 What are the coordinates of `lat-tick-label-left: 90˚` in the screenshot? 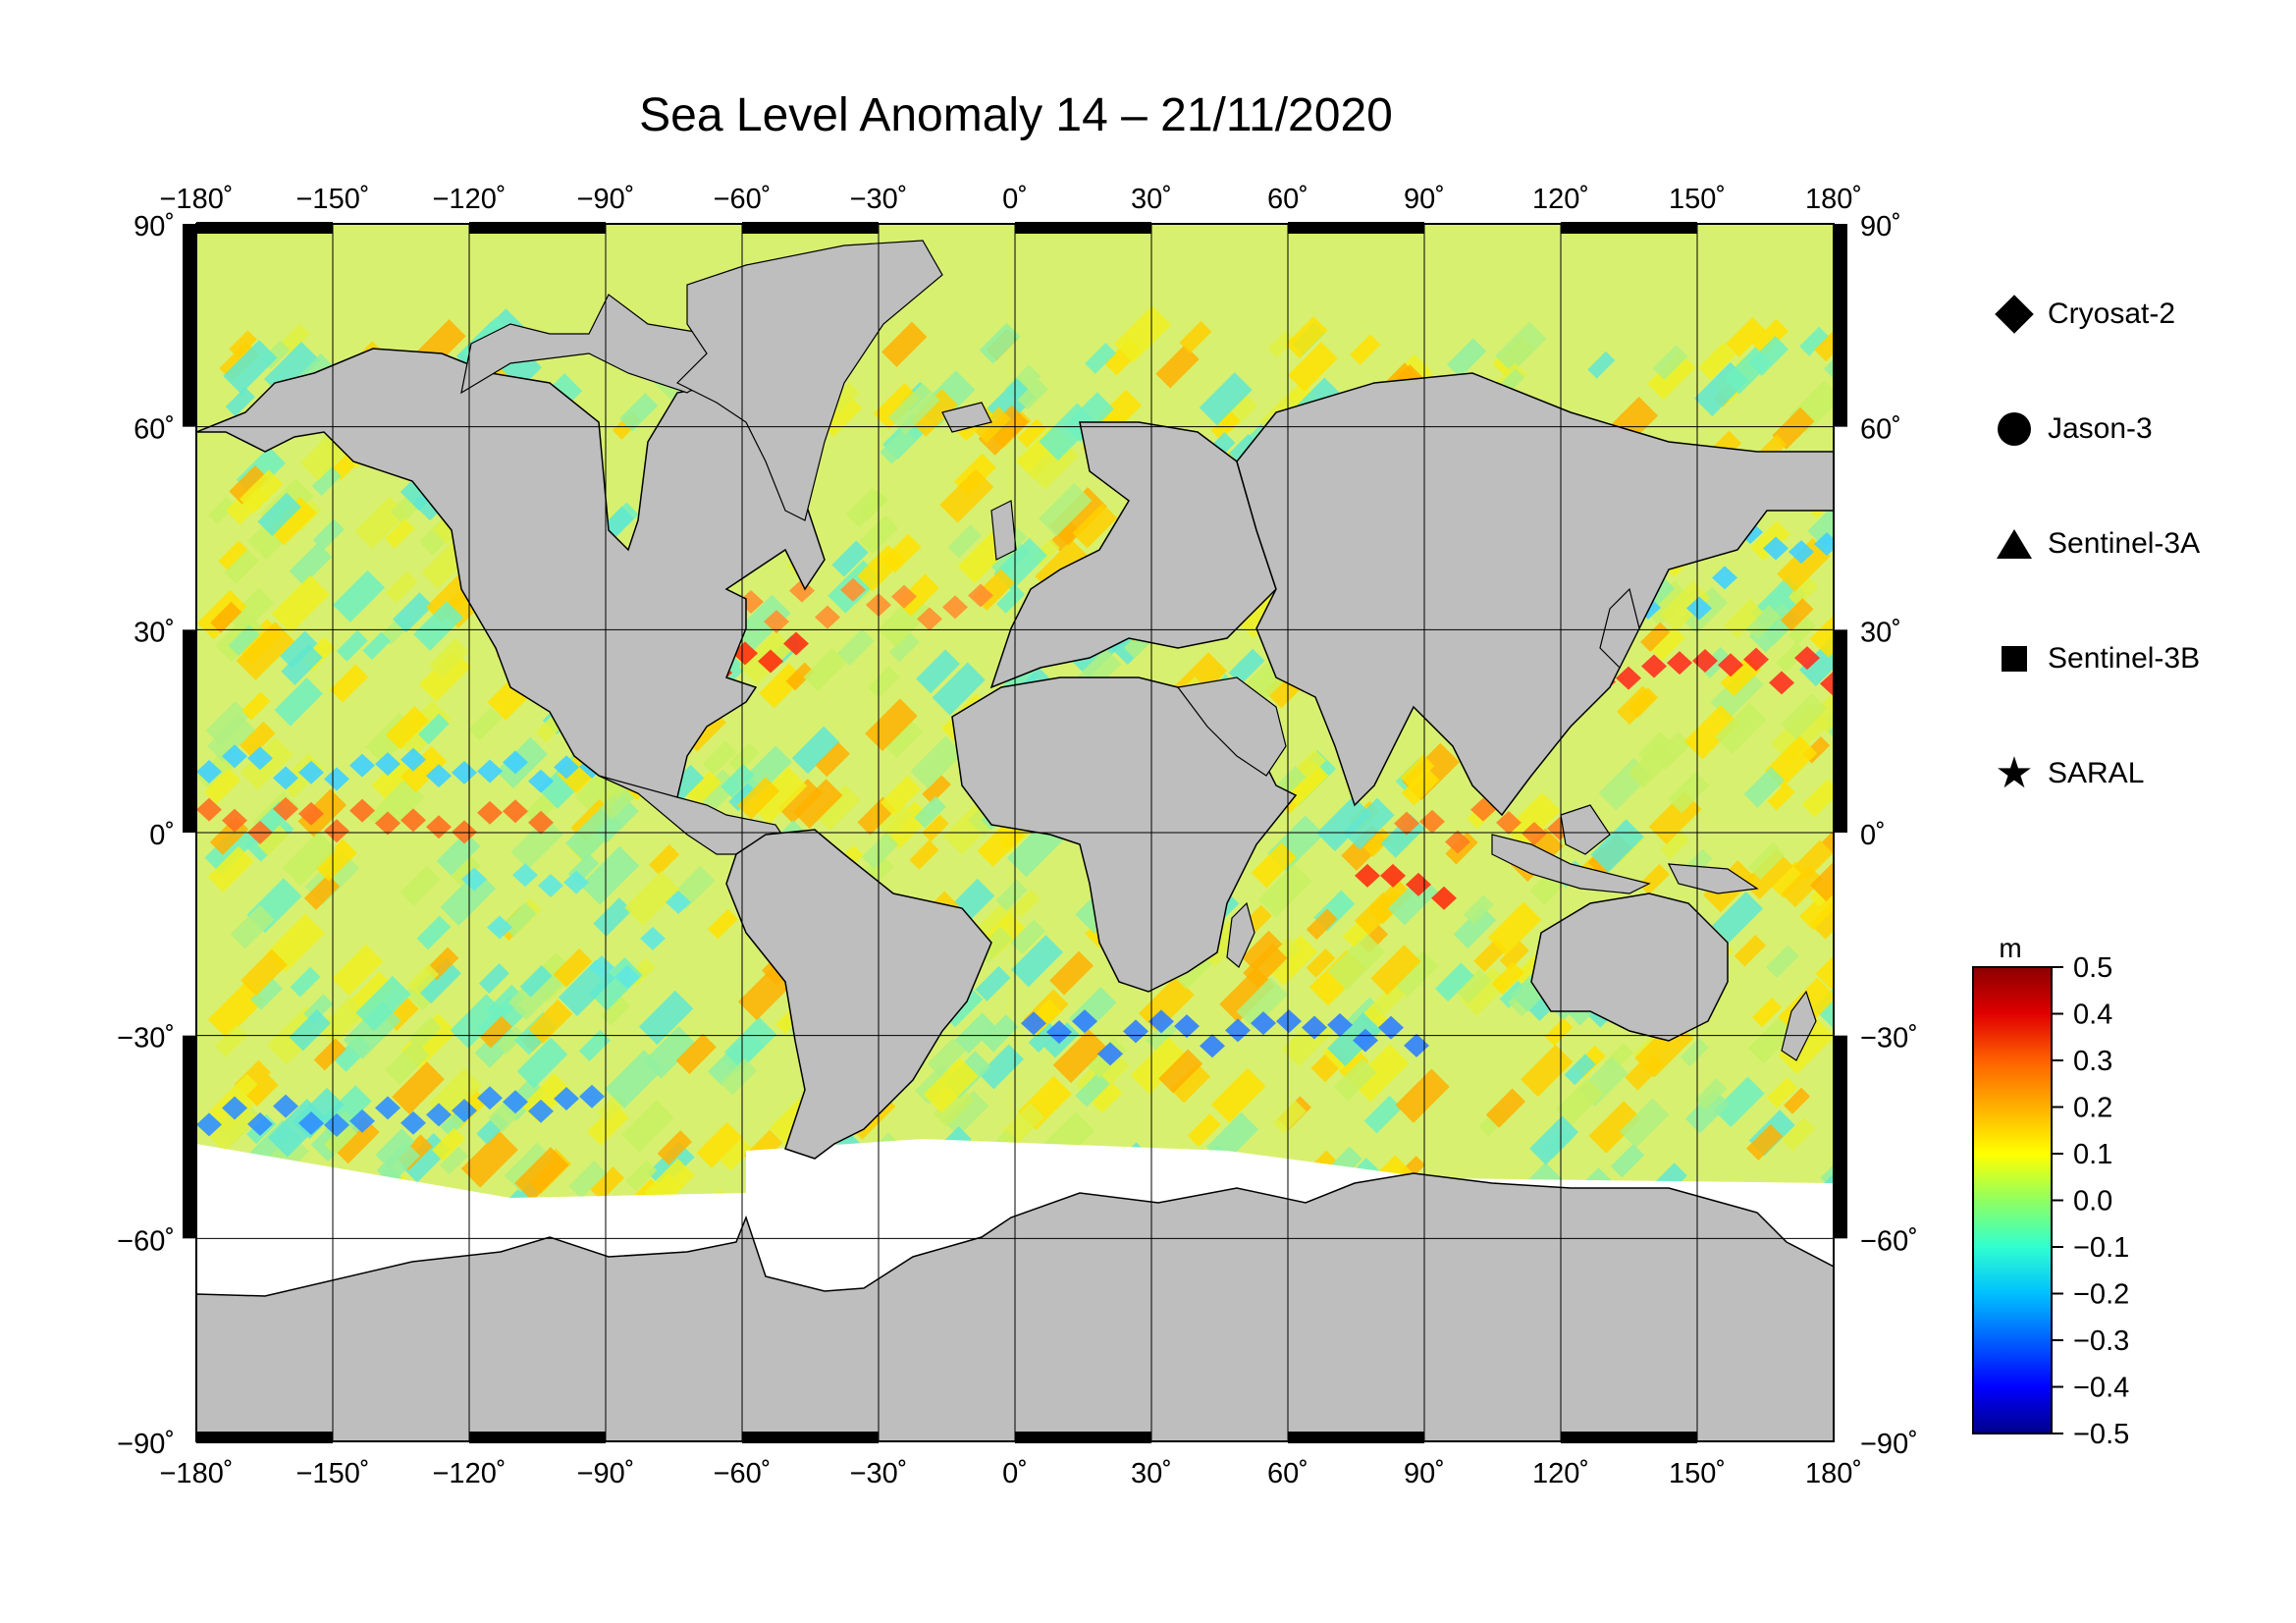 It's located at (154, 227).